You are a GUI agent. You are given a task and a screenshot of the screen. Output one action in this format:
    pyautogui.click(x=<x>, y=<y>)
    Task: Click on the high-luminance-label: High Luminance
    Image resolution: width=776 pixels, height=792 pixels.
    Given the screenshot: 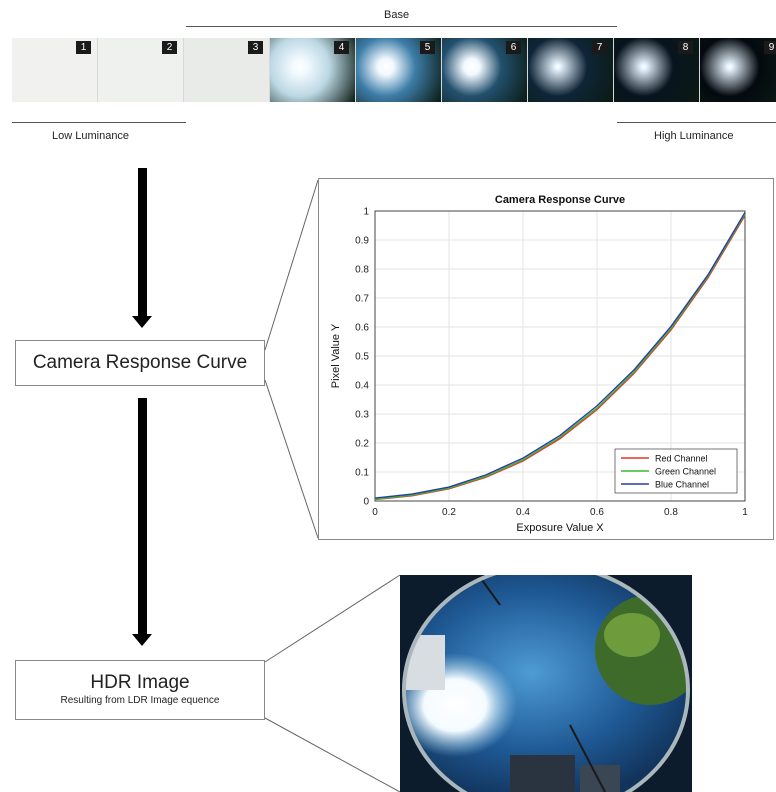 What is the action you would take?
    pyautogui.click(x=694, y=136)
    